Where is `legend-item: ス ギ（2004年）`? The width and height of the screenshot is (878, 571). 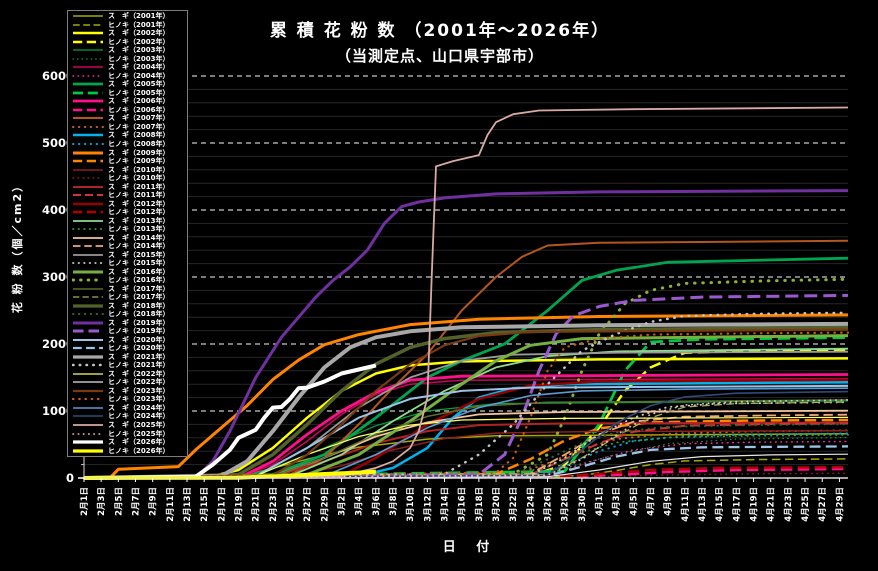
legend-item: ス ギ（2004年） is located at coordinates (127, 67).